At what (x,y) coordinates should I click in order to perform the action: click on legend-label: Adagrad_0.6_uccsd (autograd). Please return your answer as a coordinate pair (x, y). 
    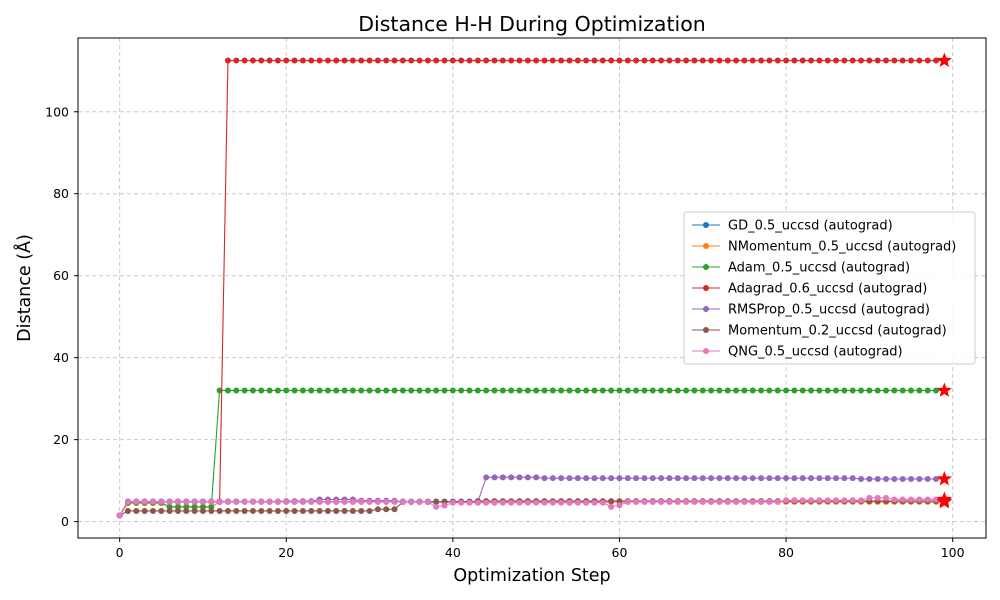
    Looking at the image, I should click on (827, 289).